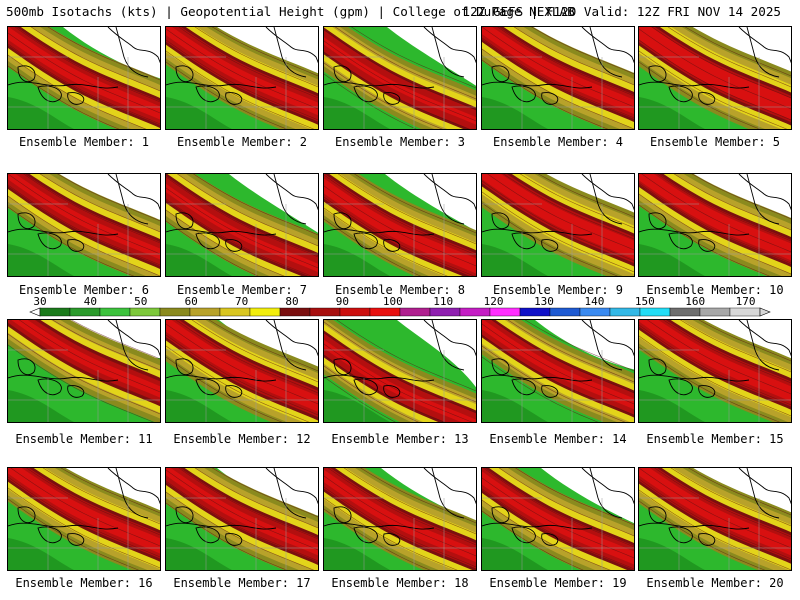  I want to click on member-label: Ensemble Member: 5, so click(715, 142).